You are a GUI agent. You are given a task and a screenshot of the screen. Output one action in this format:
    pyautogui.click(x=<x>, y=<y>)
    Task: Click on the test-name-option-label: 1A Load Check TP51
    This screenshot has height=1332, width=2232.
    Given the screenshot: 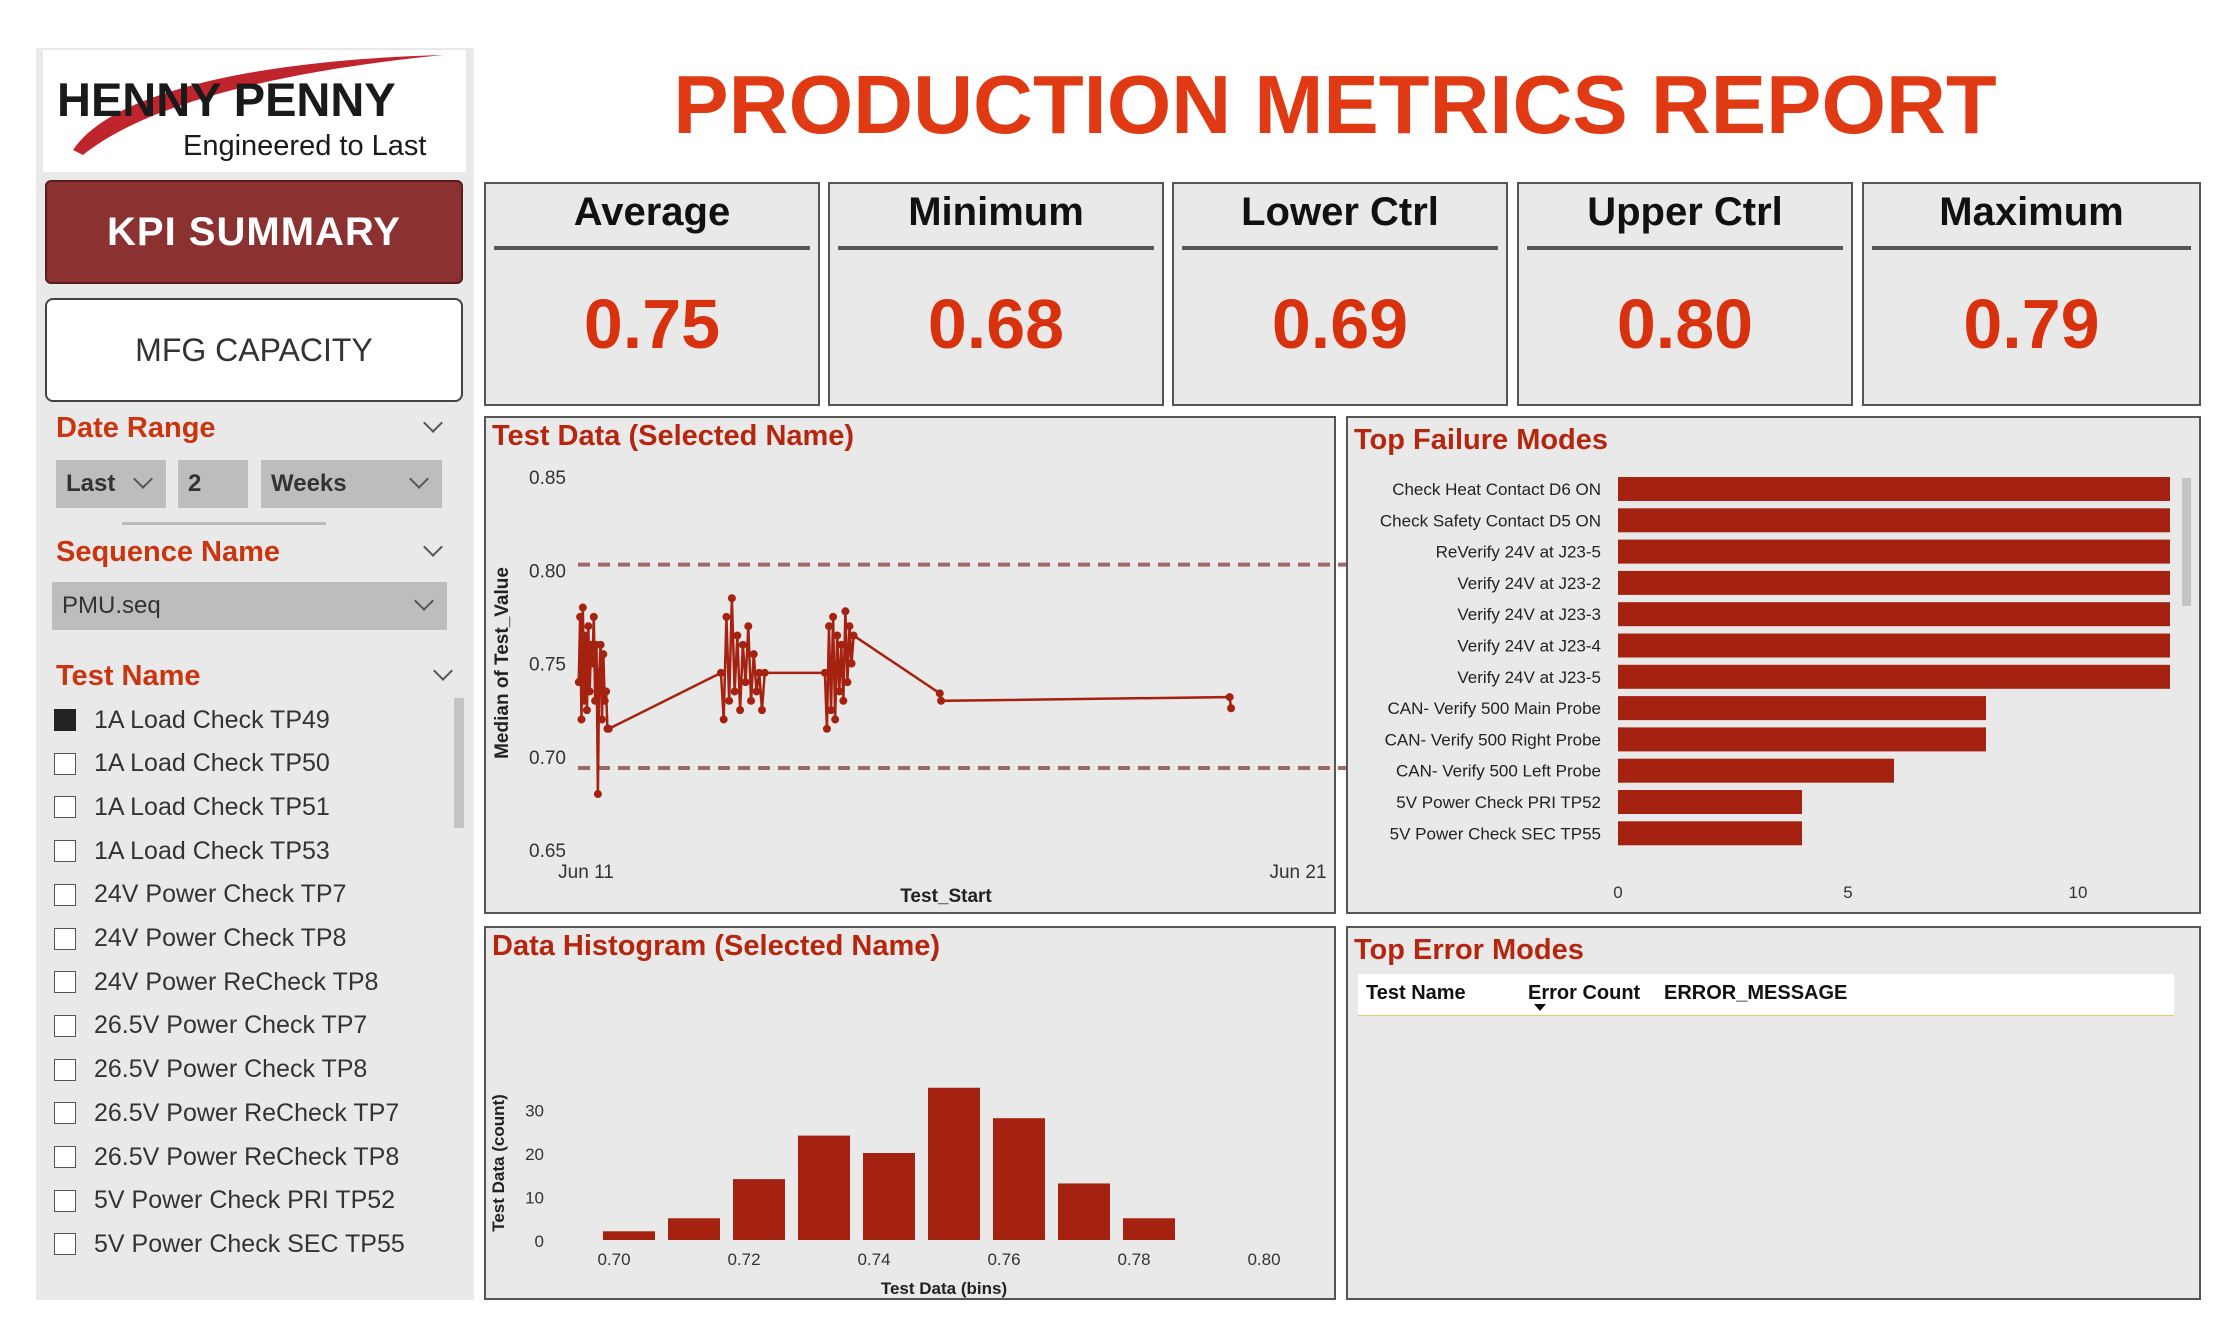 What is the action you would take?
    pyautogui.click(x=212, y=806)
    